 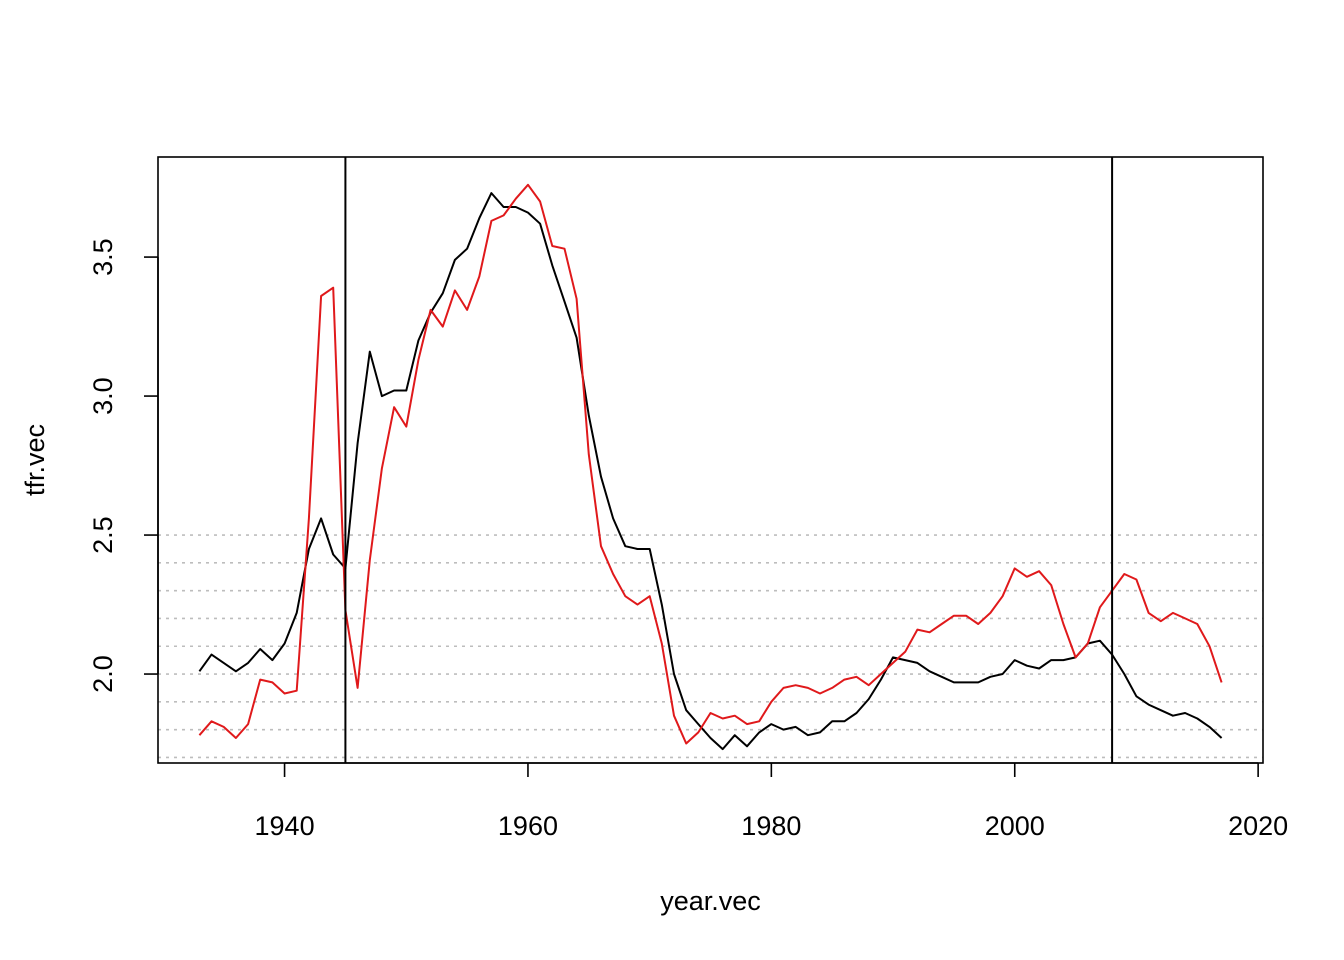 I want to click on y-tick-label-2: 3.0, so click(x=103, y=396).